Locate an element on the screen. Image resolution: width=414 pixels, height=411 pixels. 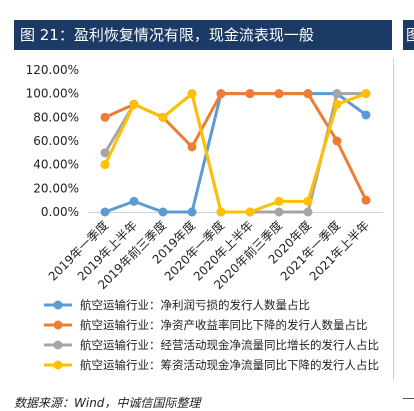
next-figure-title-bar: 图 is located at coordinates (408, 35).